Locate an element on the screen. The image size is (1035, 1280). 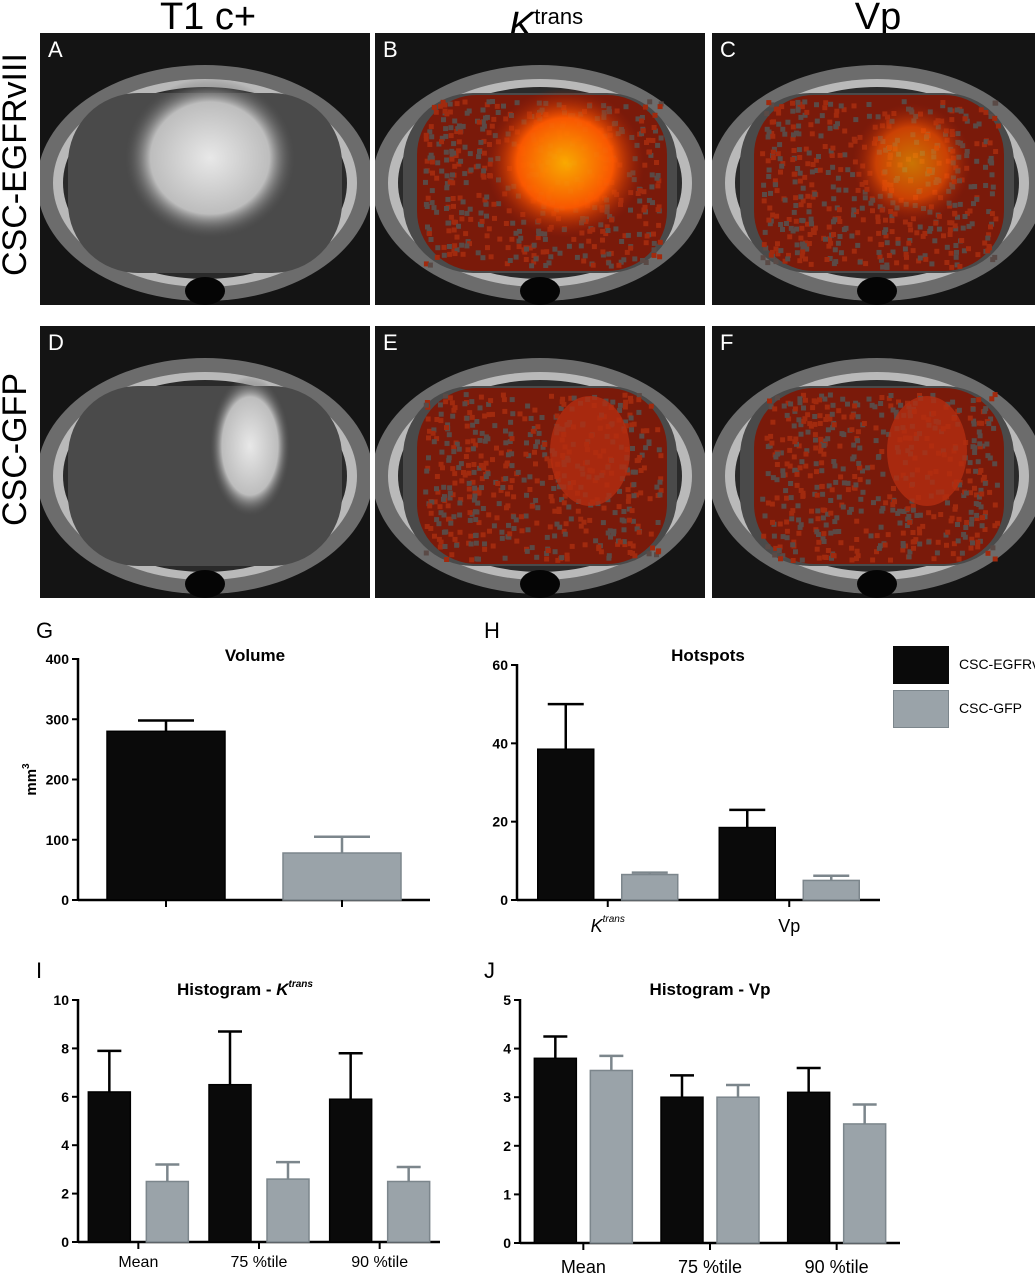
mri-panel-e: E is located at coordinates (540, 462).